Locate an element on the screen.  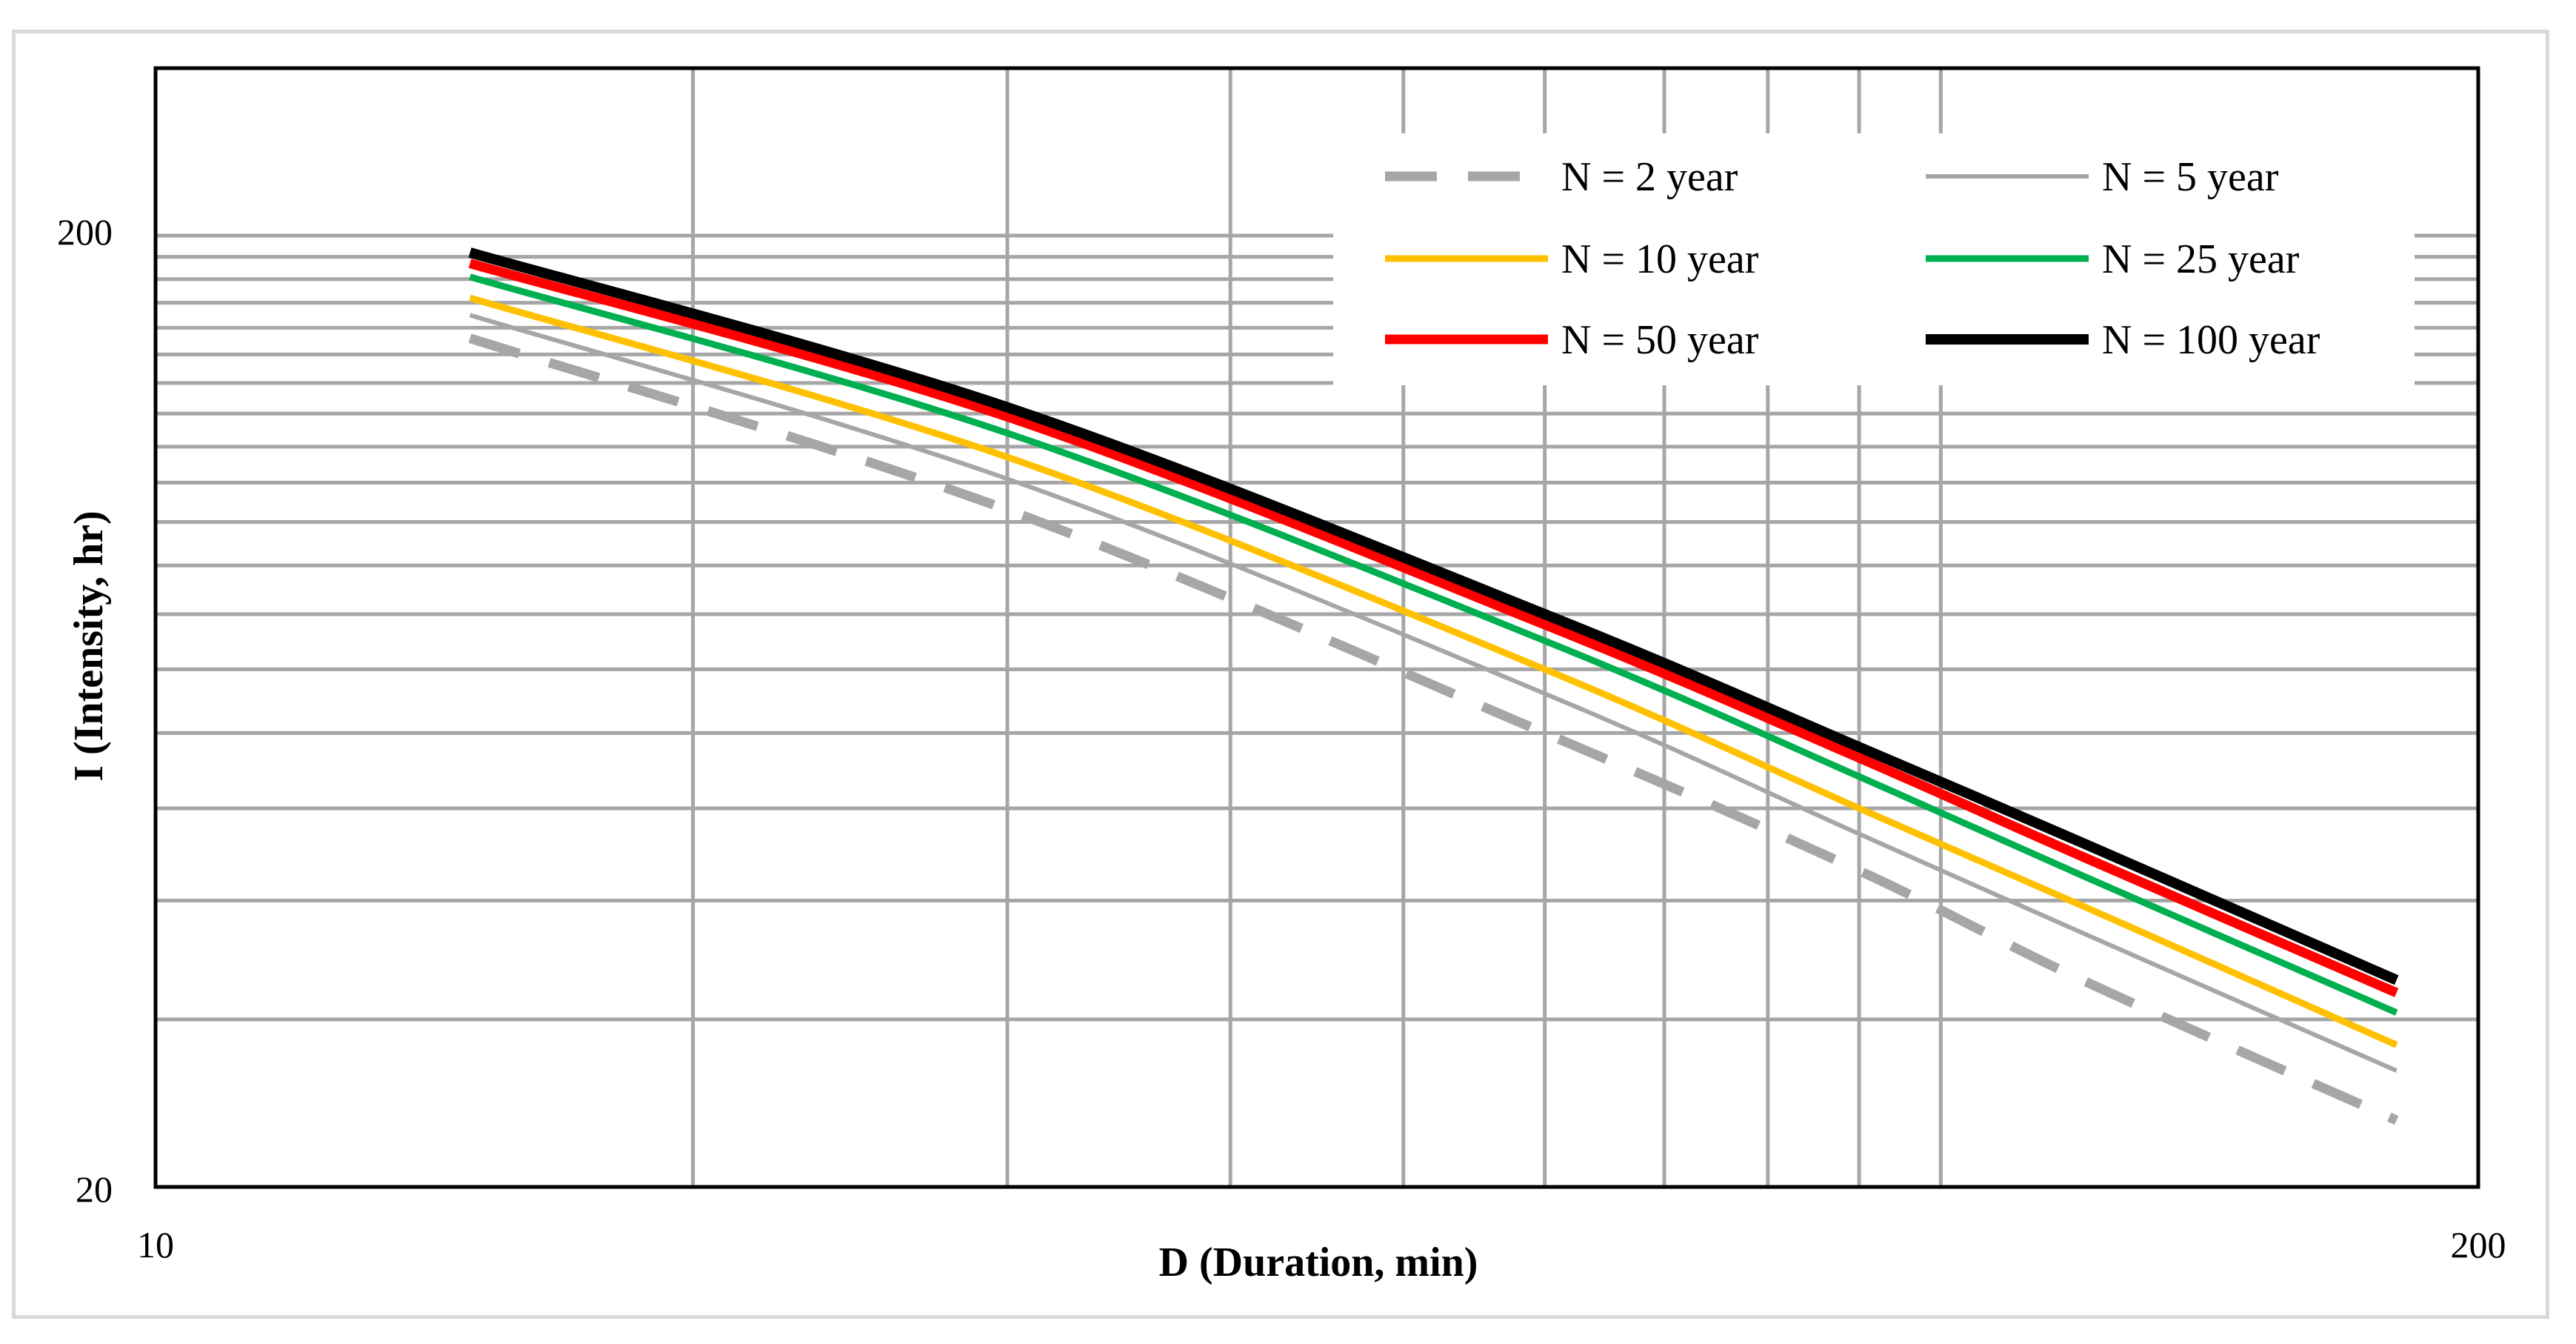
y-tick-label-top: 200 is located at coordinates (85, 232).